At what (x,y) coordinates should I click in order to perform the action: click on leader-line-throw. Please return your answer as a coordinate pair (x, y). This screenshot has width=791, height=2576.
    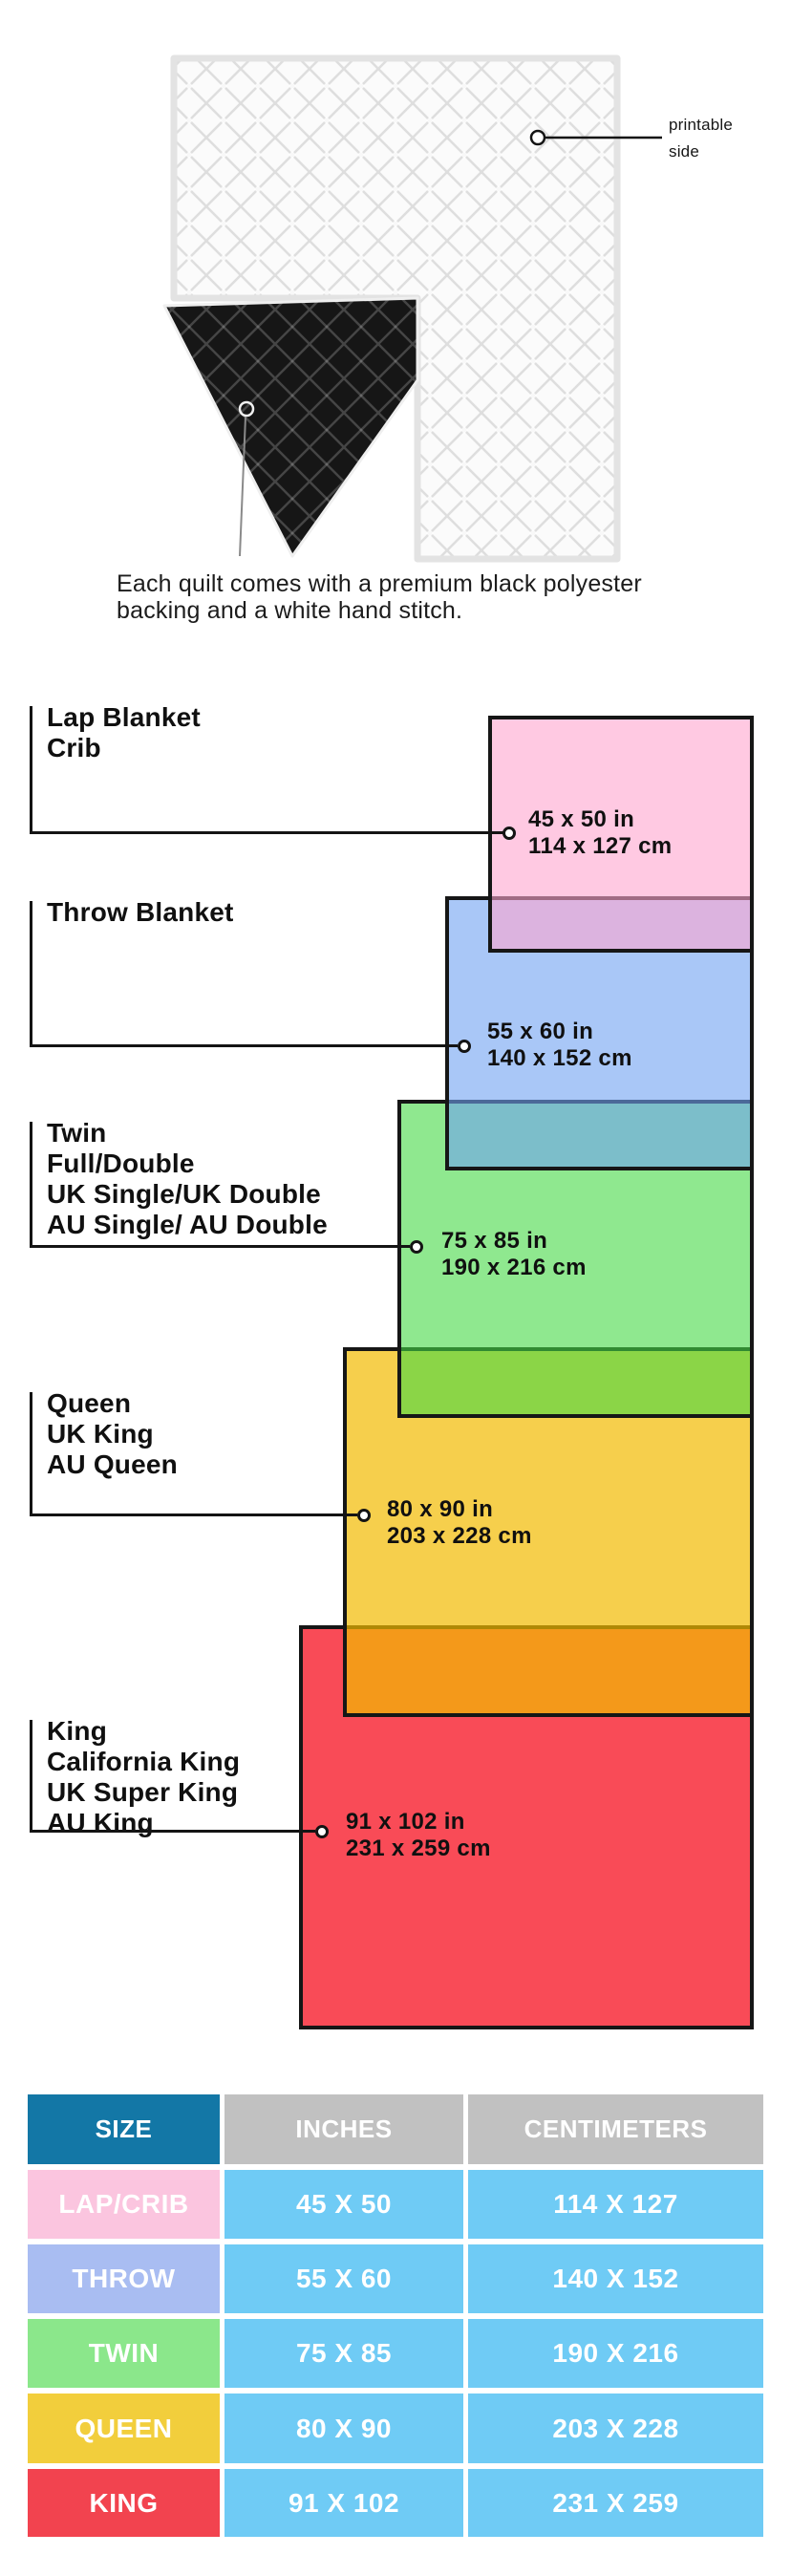
    Looking at the image, I should click on (244, 1045).